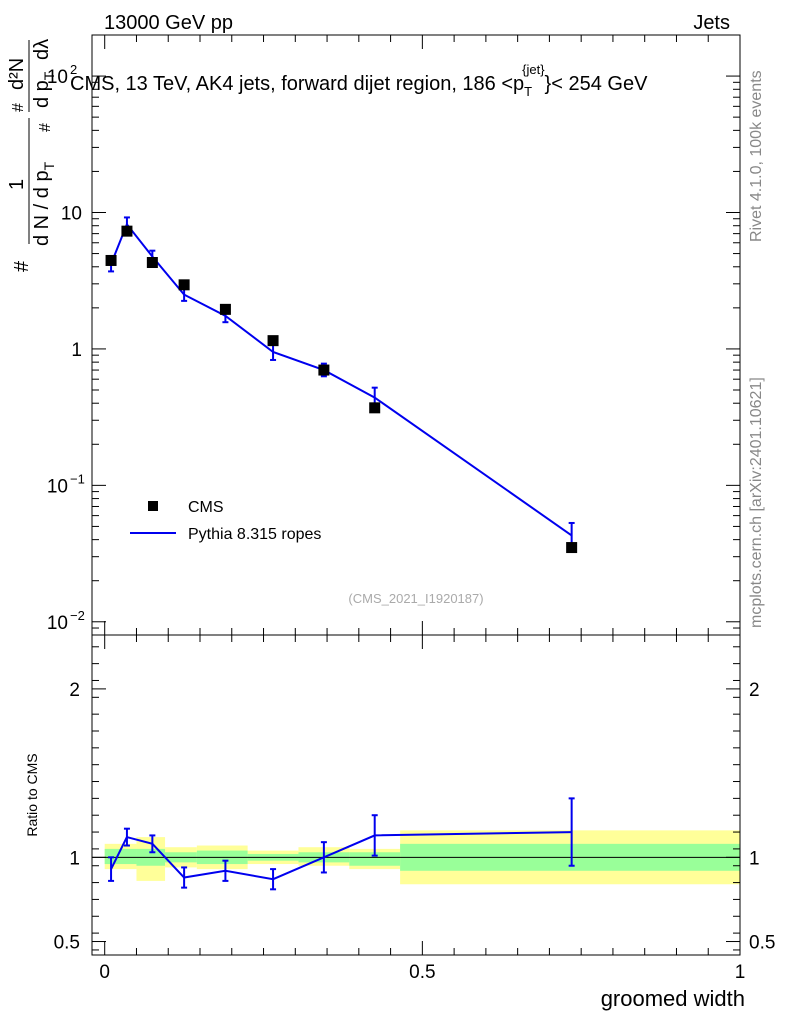 The width and height of the screenshot is (786, 1024). What do you see at coordinates (254, 534) in the screenshot?
I see `legend-label-pythia: Pythia 8.315 ropes` at bounding box center [254, 534].